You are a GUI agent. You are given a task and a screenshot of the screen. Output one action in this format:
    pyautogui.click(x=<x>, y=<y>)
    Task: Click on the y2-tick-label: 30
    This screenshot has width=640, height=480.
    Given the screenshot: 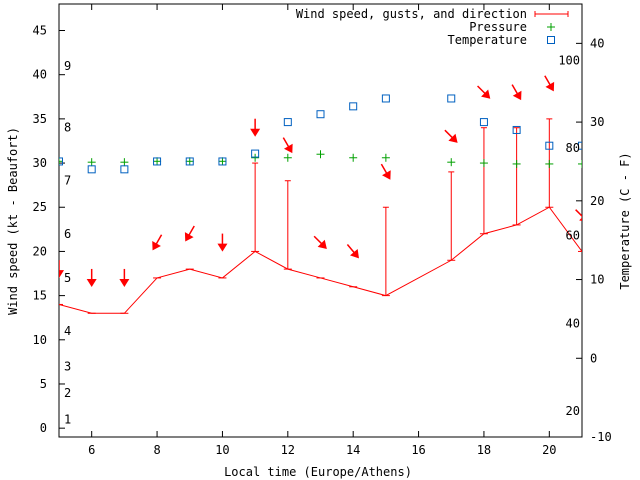 What is the action you would take?
    pyautogui.click(x=597, y=122)
    